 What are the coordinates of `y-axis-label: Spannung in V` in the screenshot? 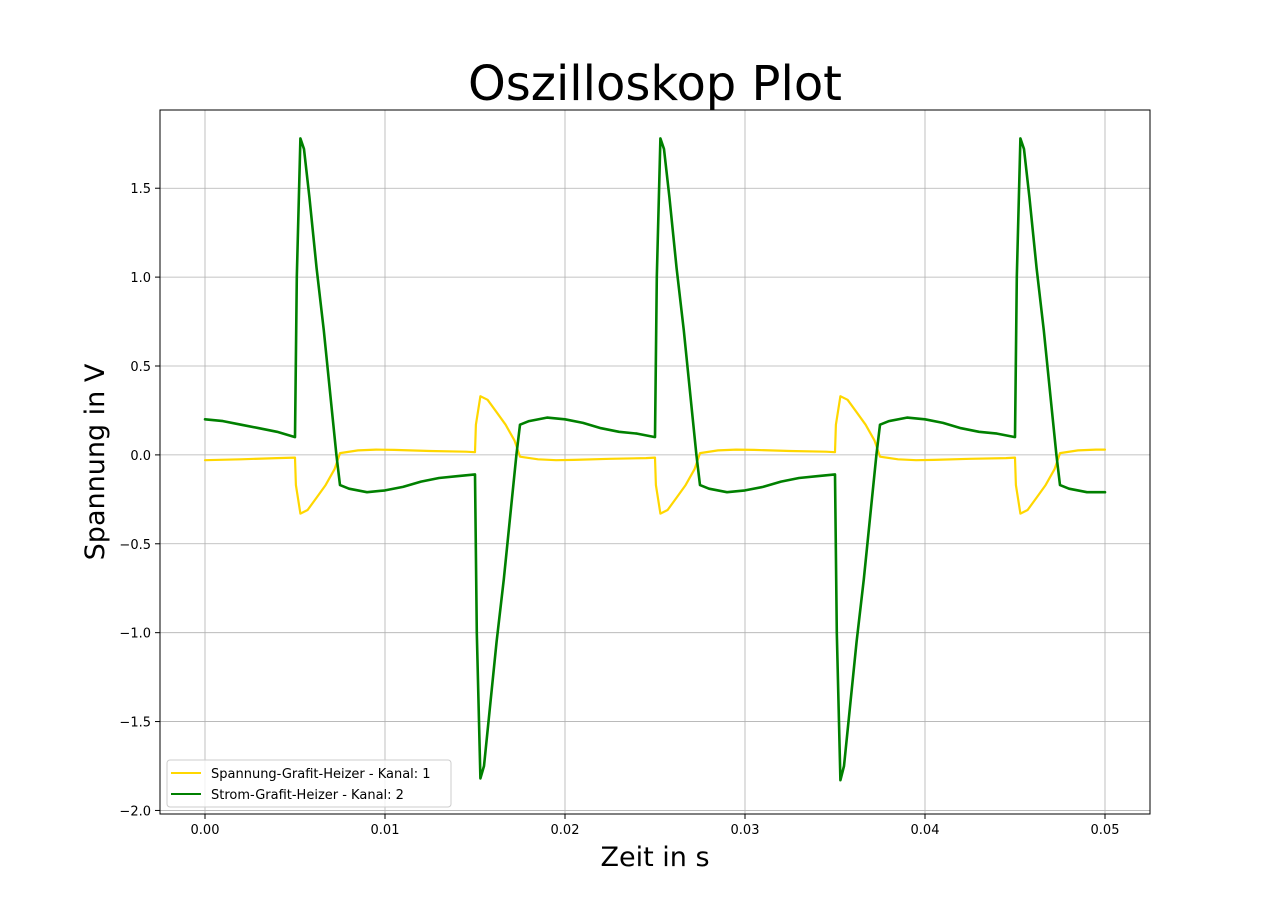 It's located at (95, 461).